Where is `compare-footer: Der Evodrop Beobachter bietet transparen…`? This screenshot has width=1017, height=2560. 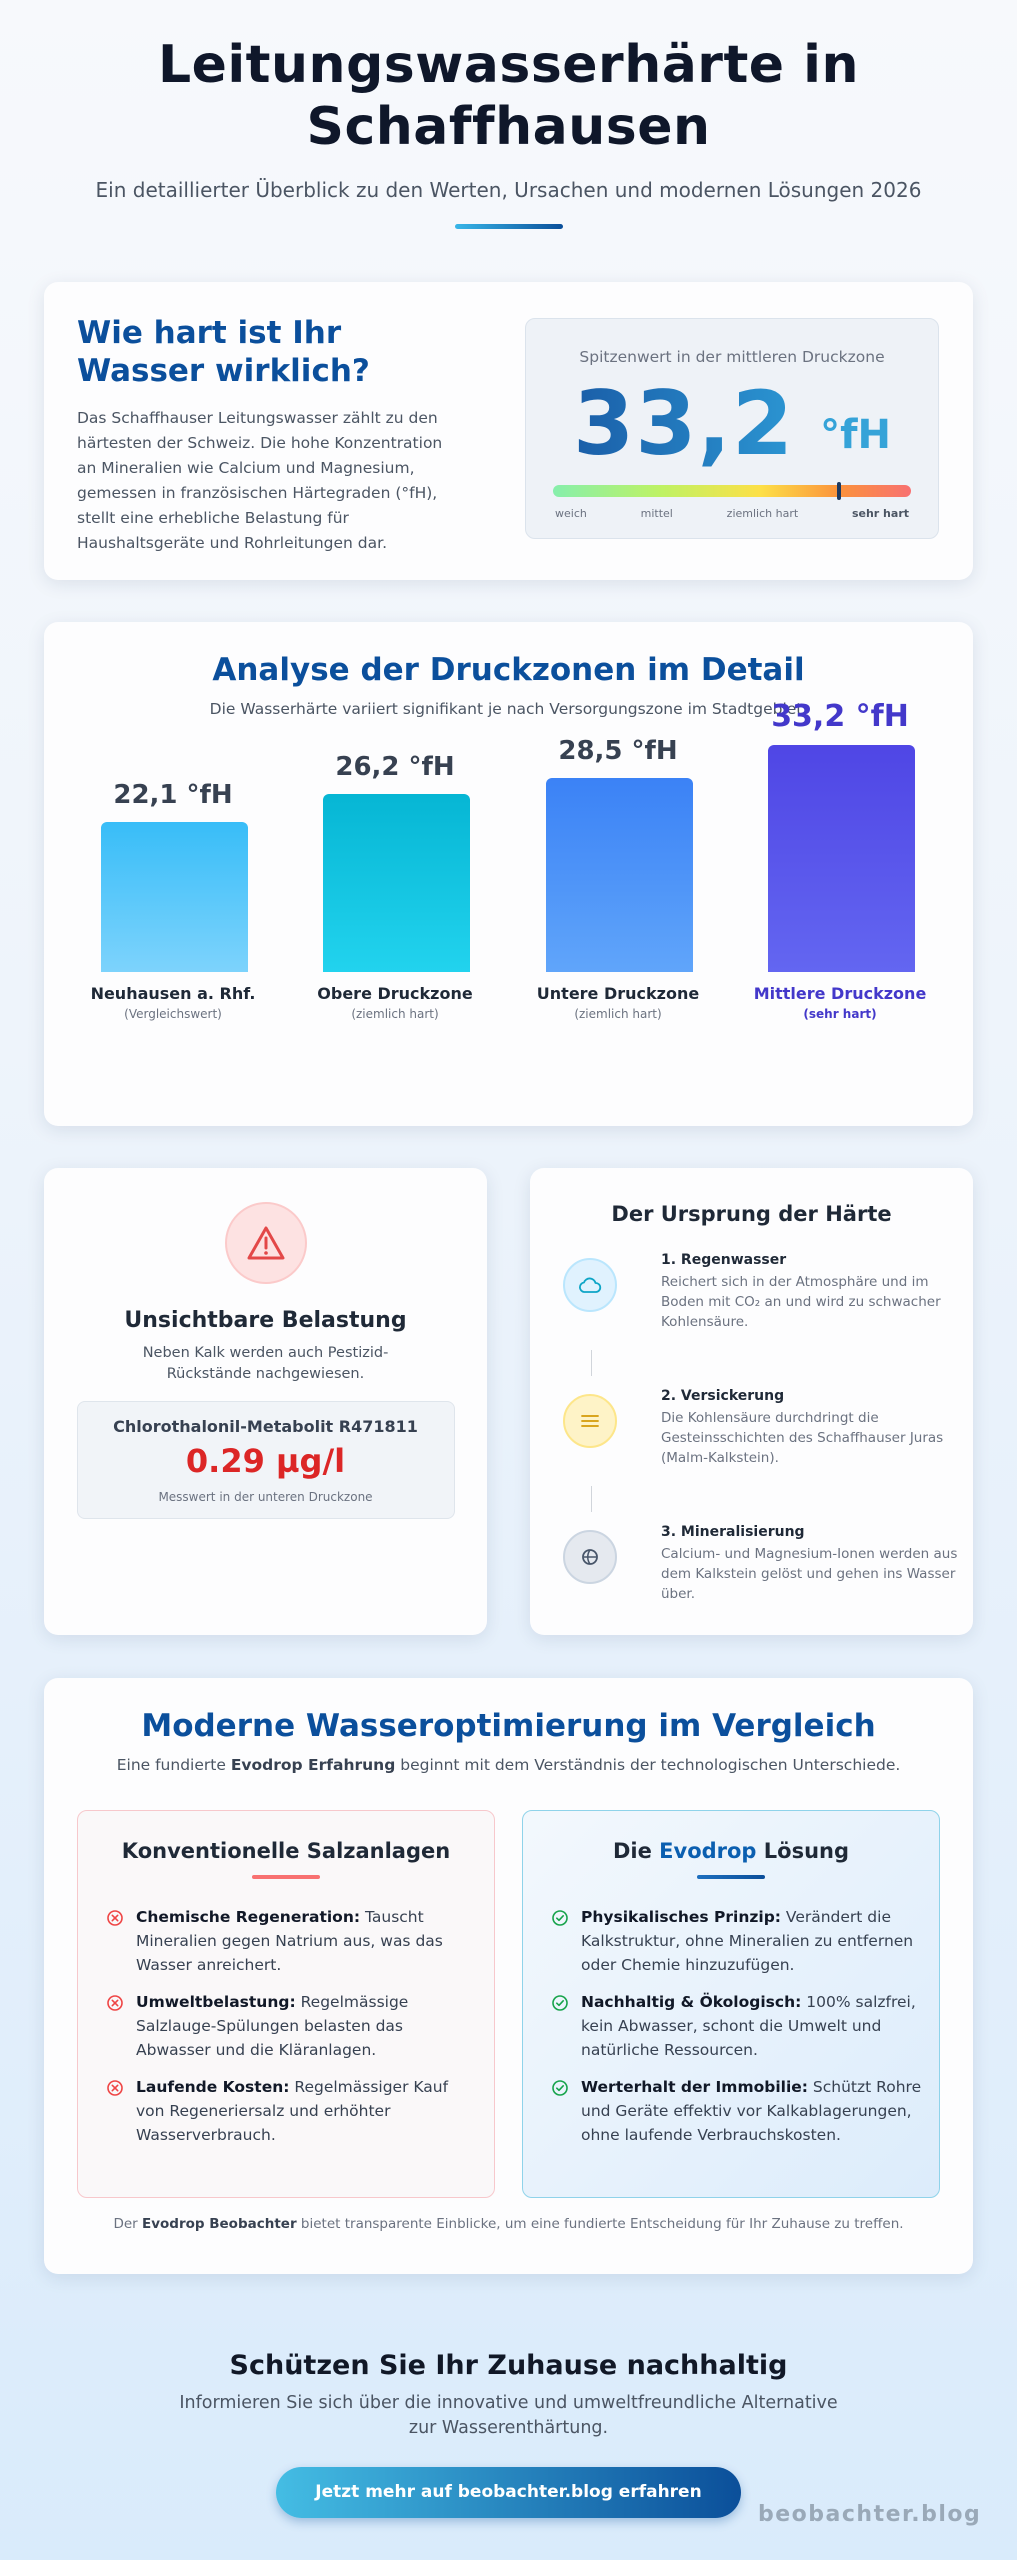
compare-footer: Der Evodrop Beobachter bietet transparen… is located at coordinates (508, 2224).